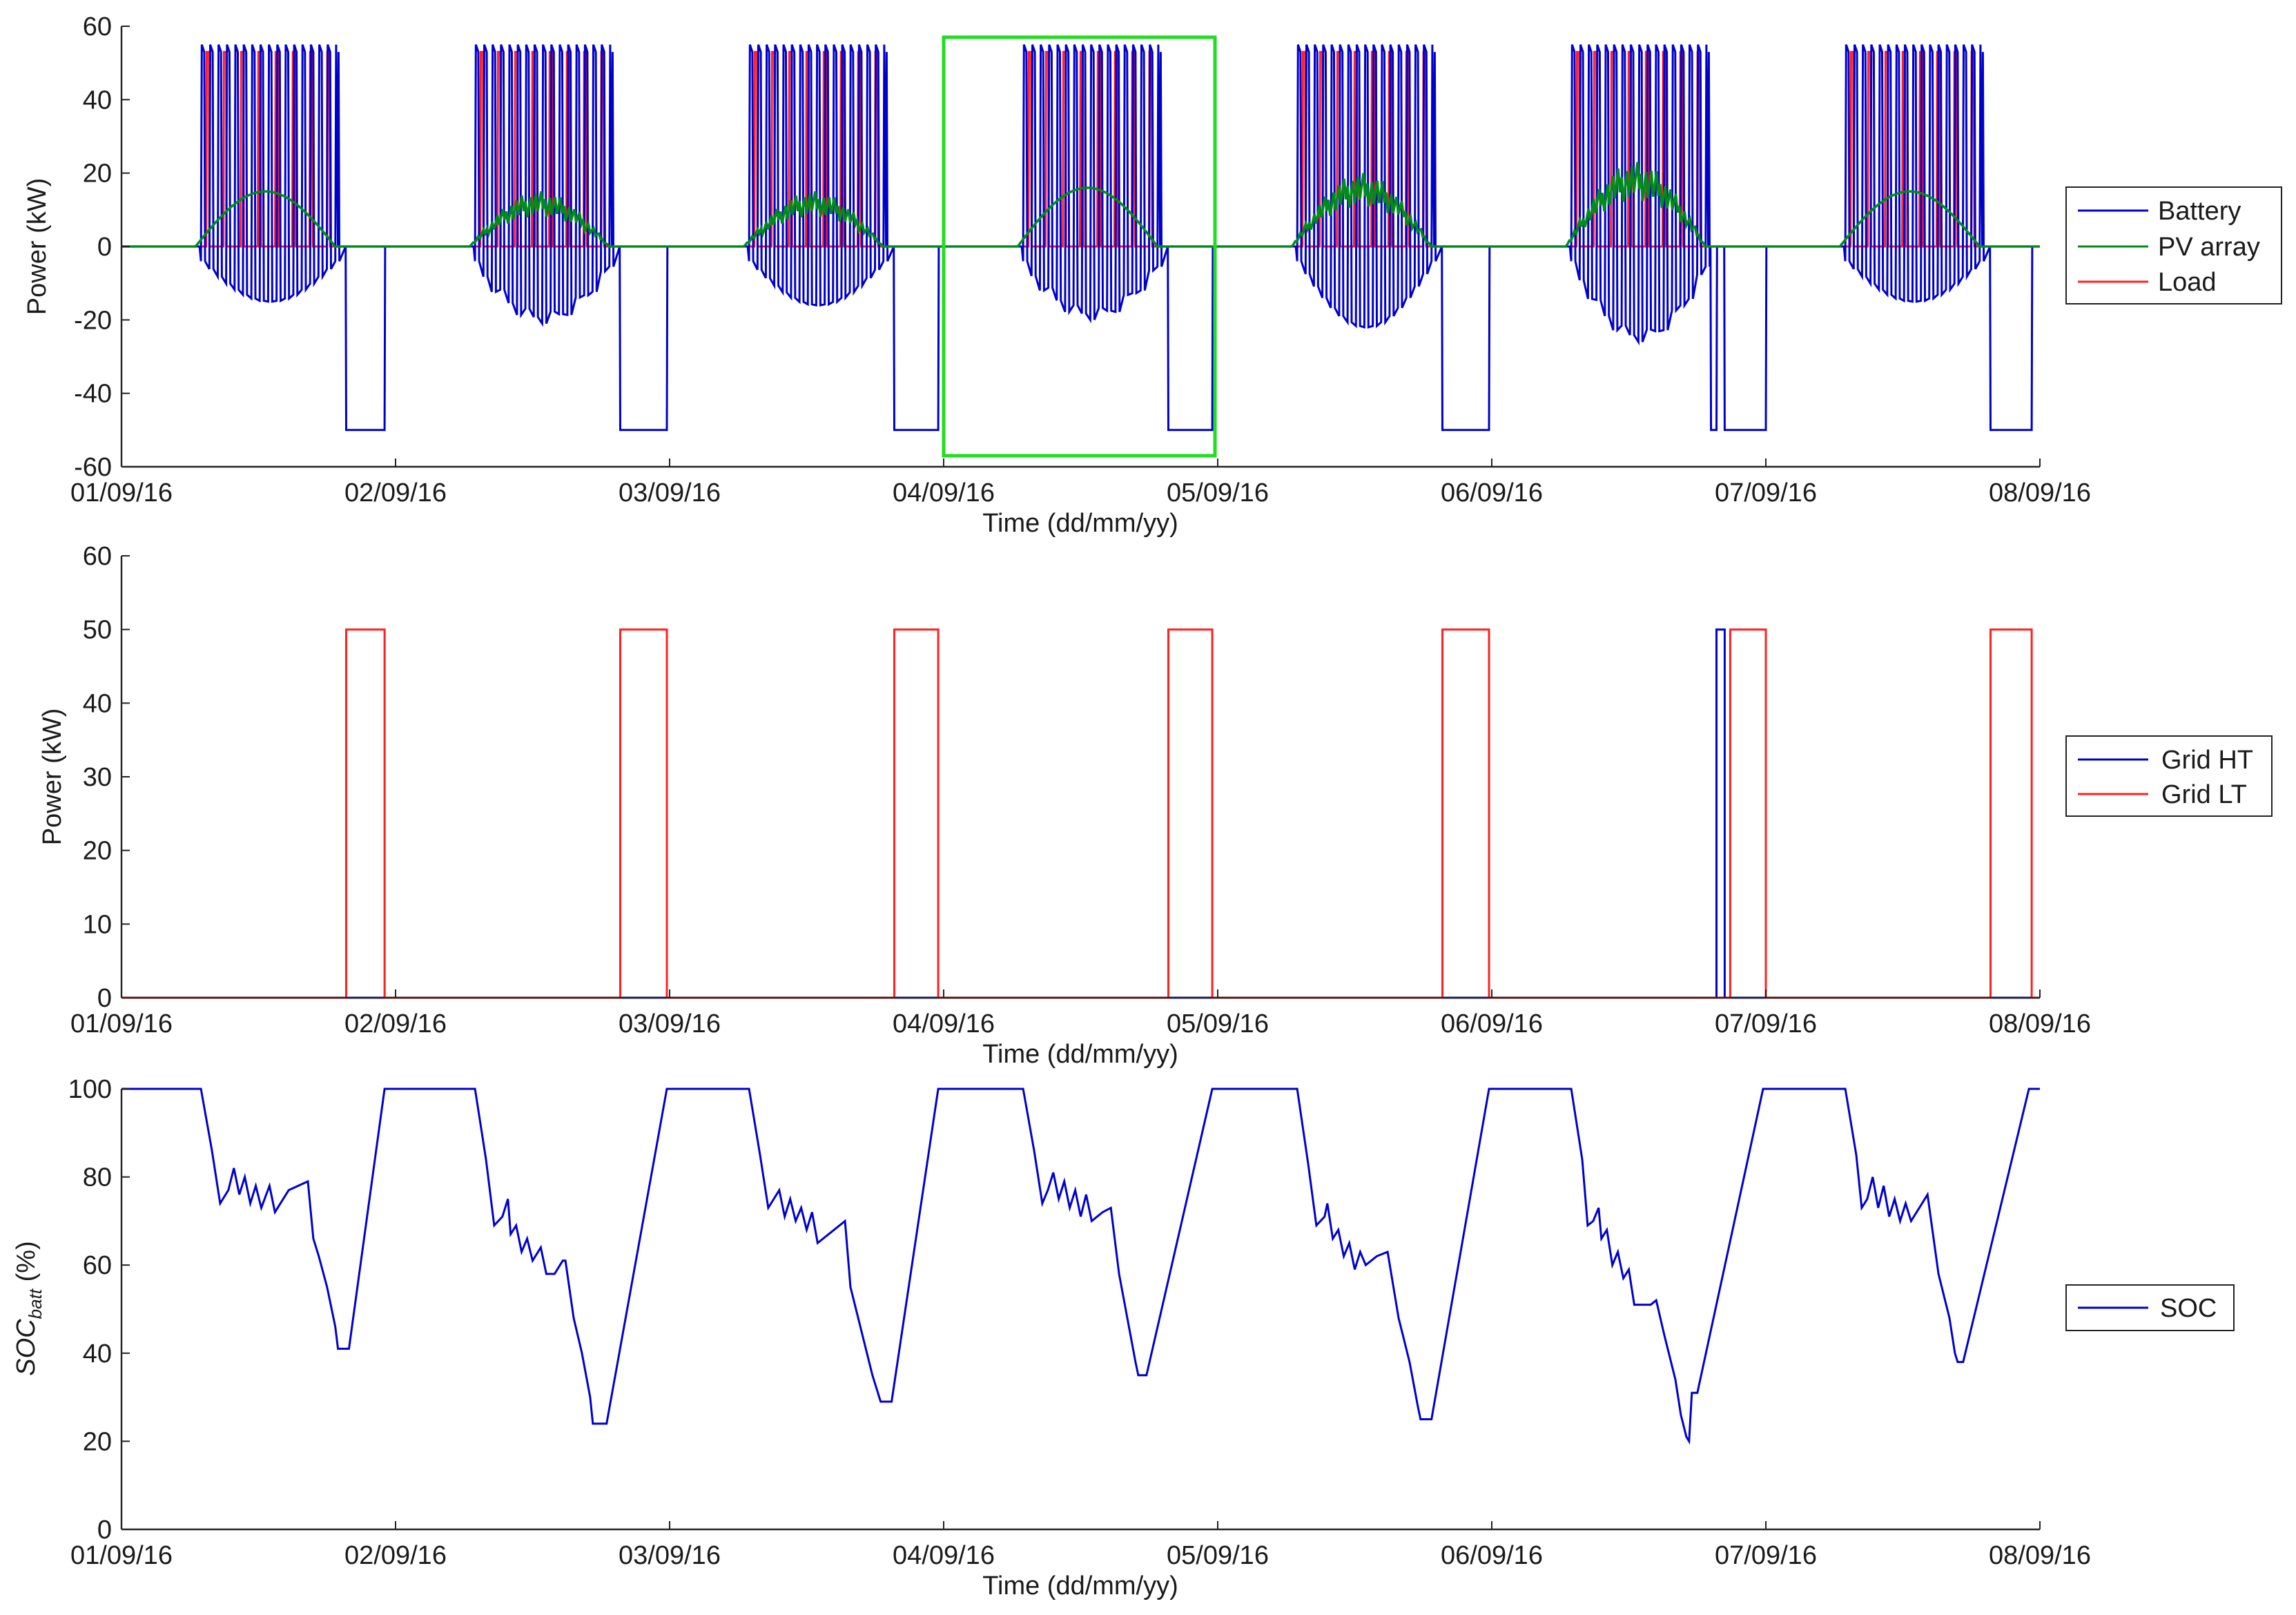 Image resolution: width=2296 pixels, height=1615 pixels. What do you see at coordinates (93, 394) in the screenshot?
I see `y-tick-label: -40` at bounding box center [93, 394].